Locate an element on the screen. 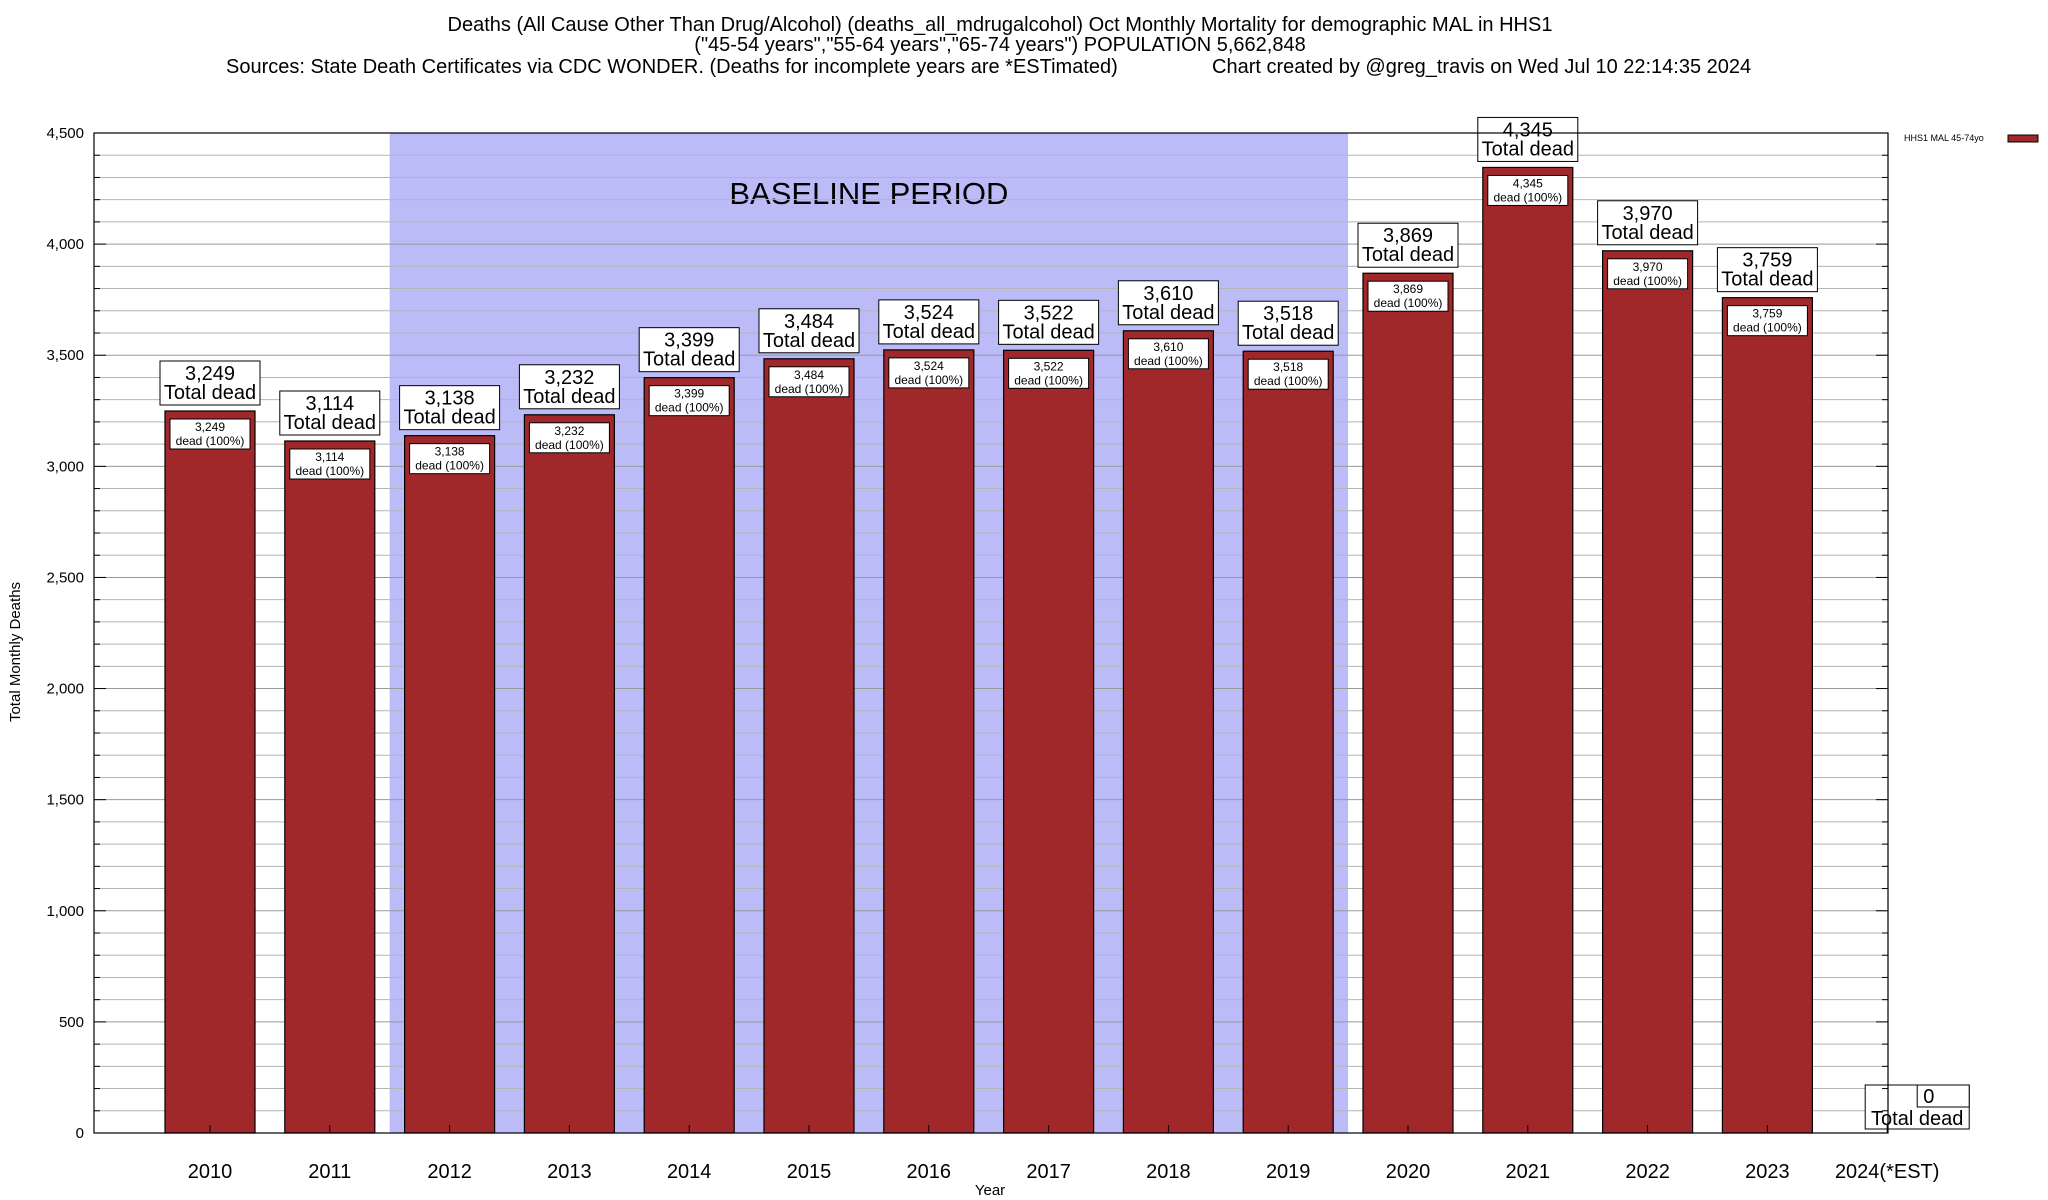 The height and width of the screenshot is (1200, 2048). y-tick-label: 500 is located at coordinates (71, 1022).